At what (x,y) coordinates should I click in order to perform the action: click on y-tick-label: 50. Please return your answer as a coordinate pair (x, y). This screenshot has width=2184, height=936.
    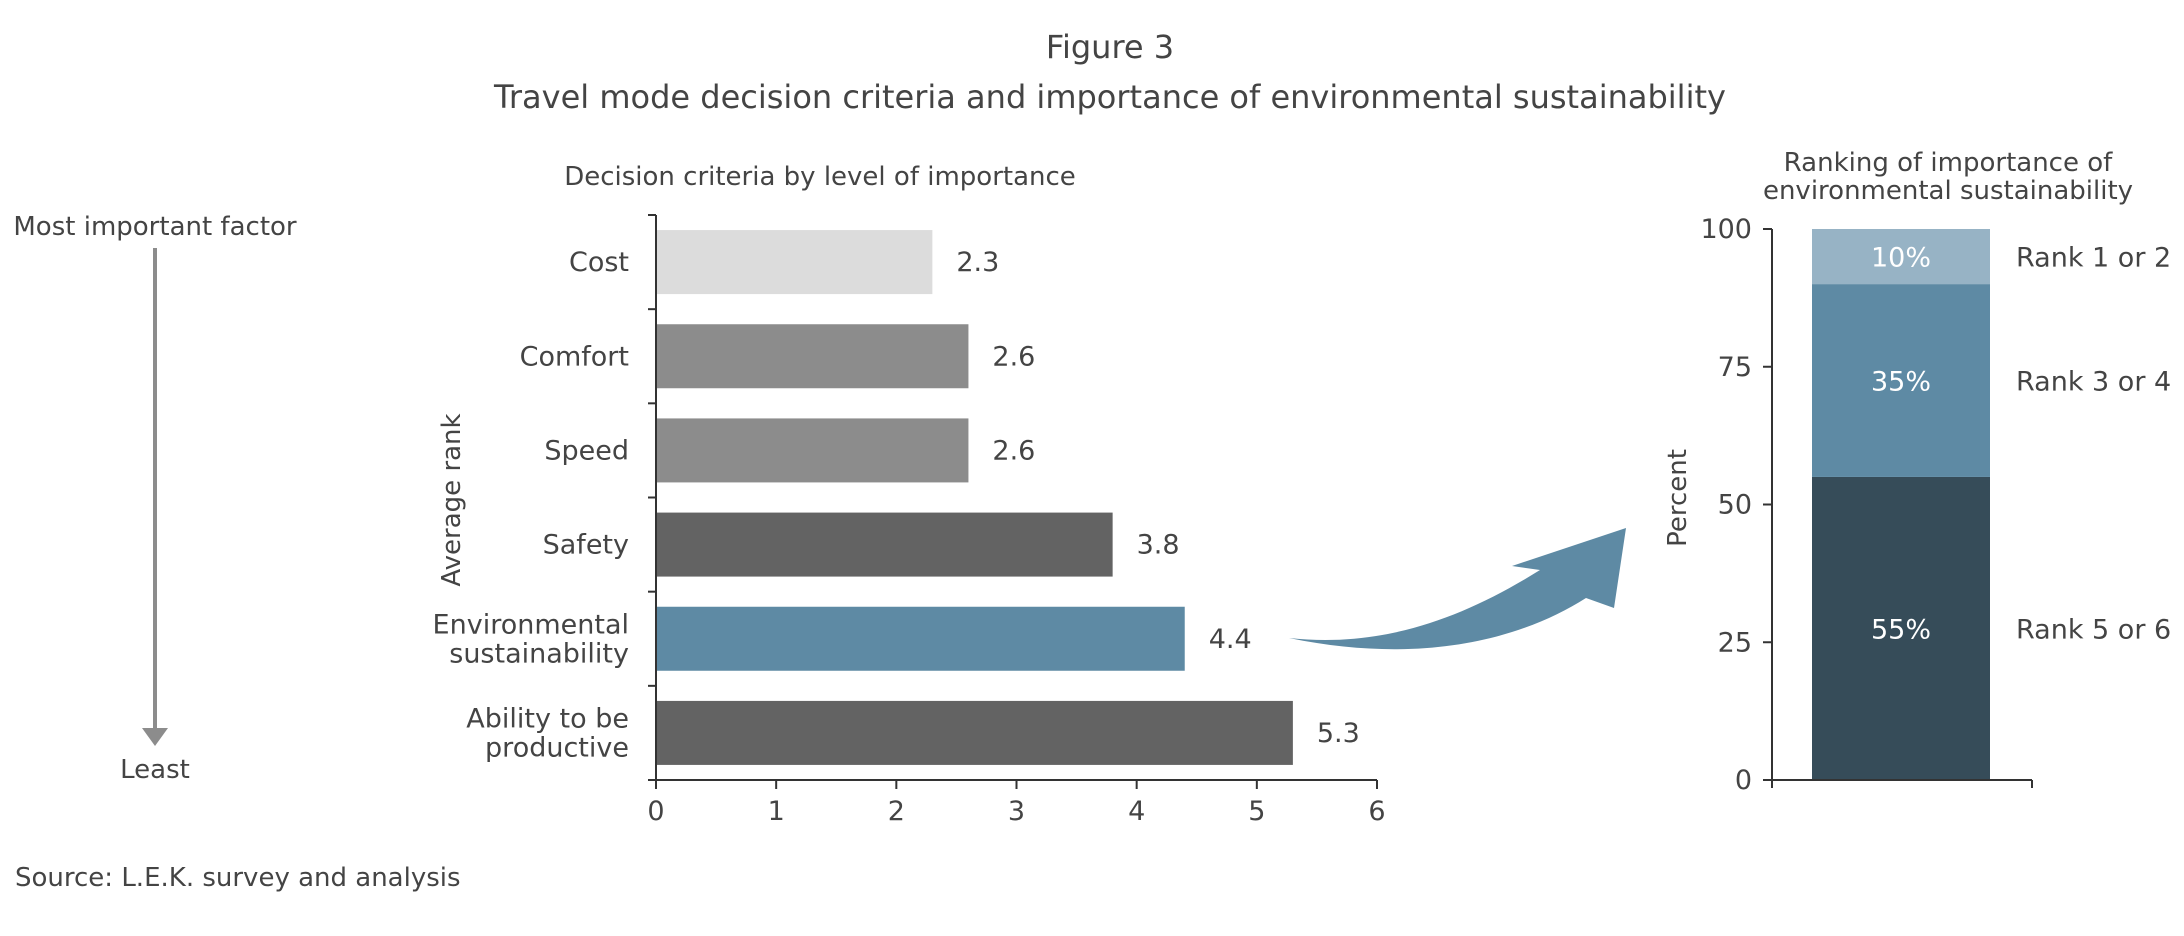
    Looking at the image, I should click on (1735, 505).